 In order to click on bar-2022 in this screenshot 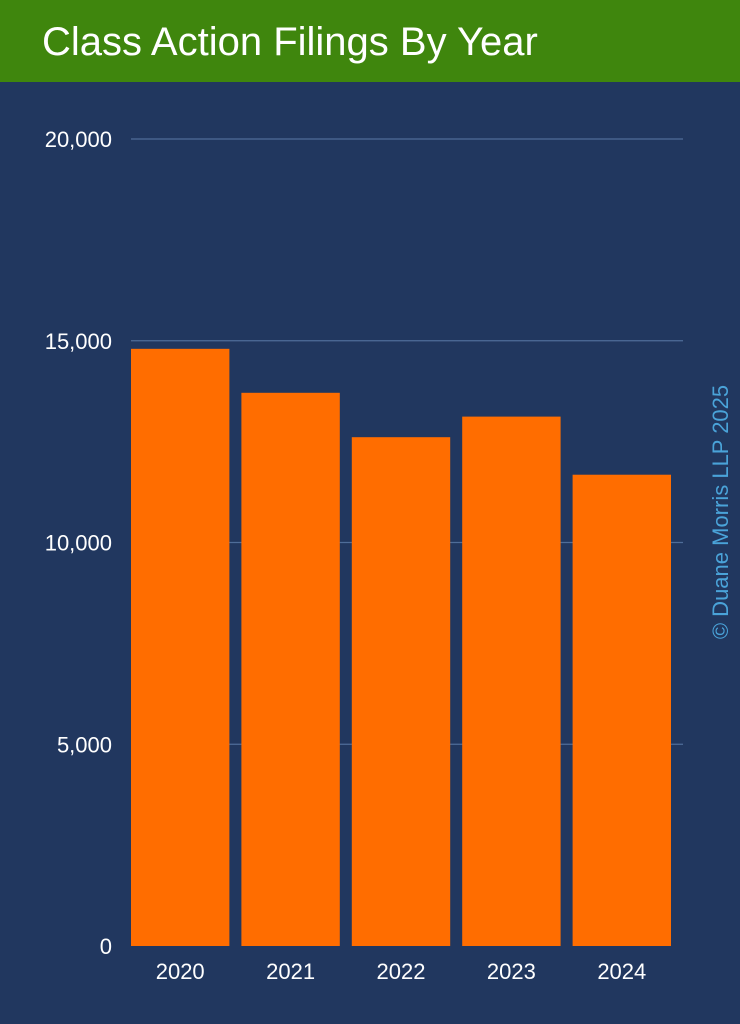, I will do `click(401, 691)`.